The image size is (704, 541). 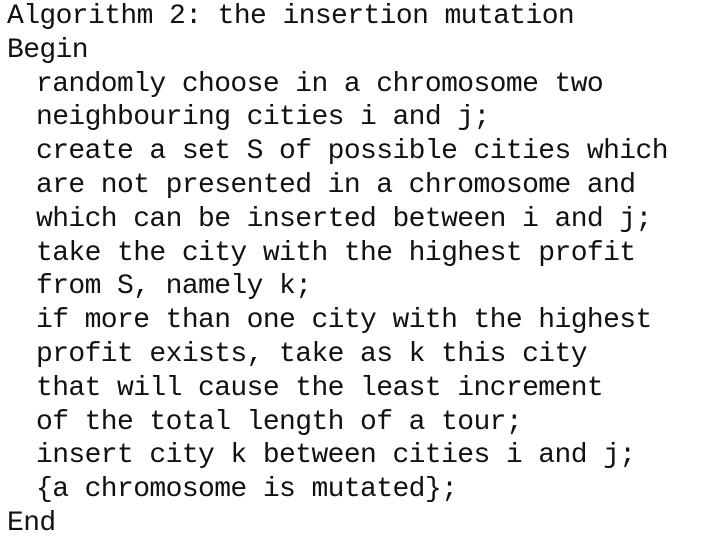 What do you see at coordinates (312, 354) in the screenshot?
I see `algorithm-step: profit exists, take as k this city` at bounding box center [312, 354].